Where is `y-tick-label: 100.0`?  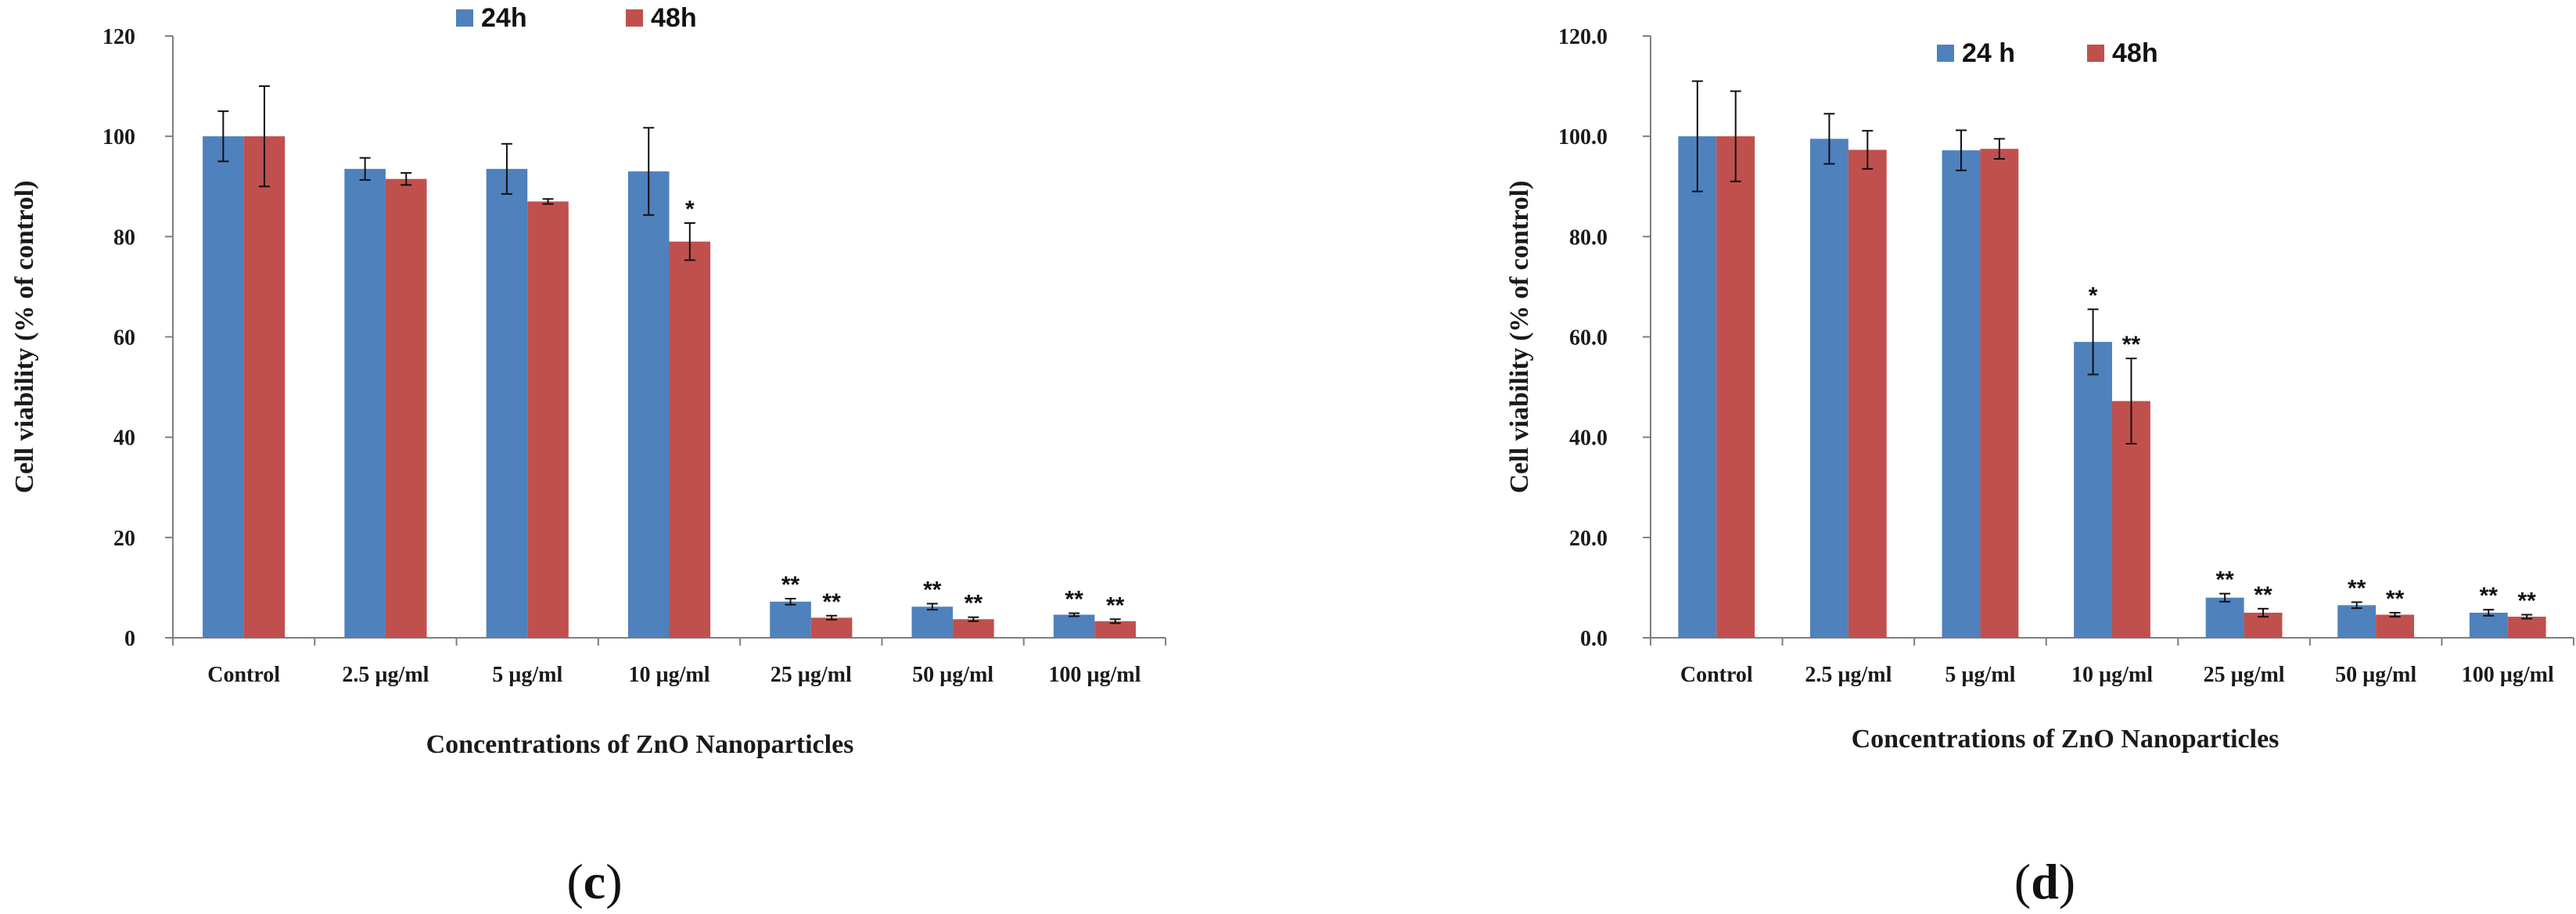 y-tick-label: 100.0 is located at coordinates (1583, 137).